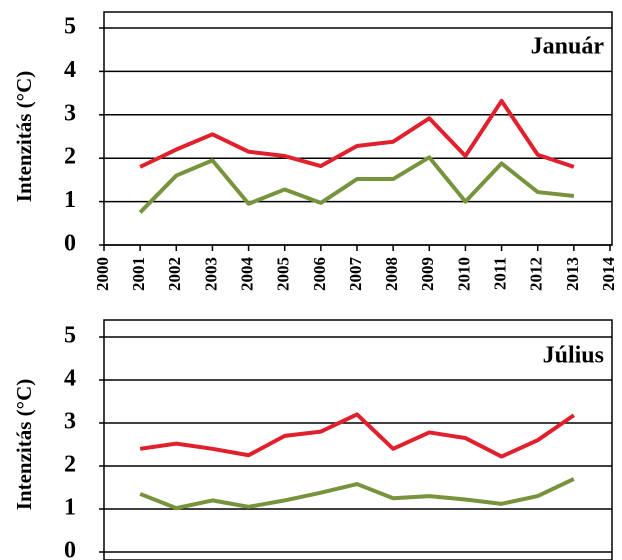  What do you see at coordinates (568, 47) in the screenshot?
I see `panel-title: Január` at bounding box center [568, 47].